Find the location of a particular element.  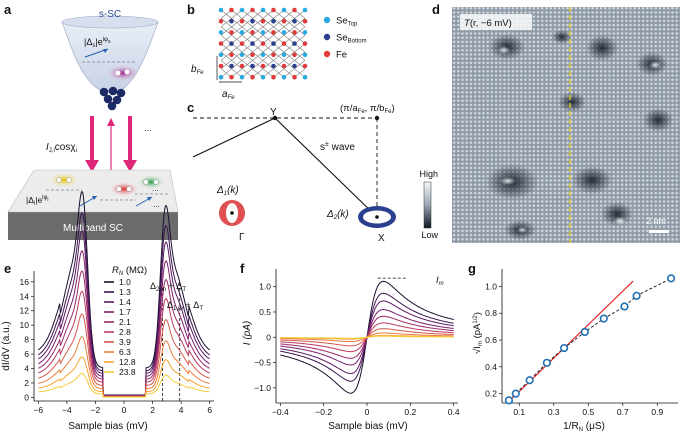

g-y-tick-label: 0.6 is located at coordinates (491, 340).